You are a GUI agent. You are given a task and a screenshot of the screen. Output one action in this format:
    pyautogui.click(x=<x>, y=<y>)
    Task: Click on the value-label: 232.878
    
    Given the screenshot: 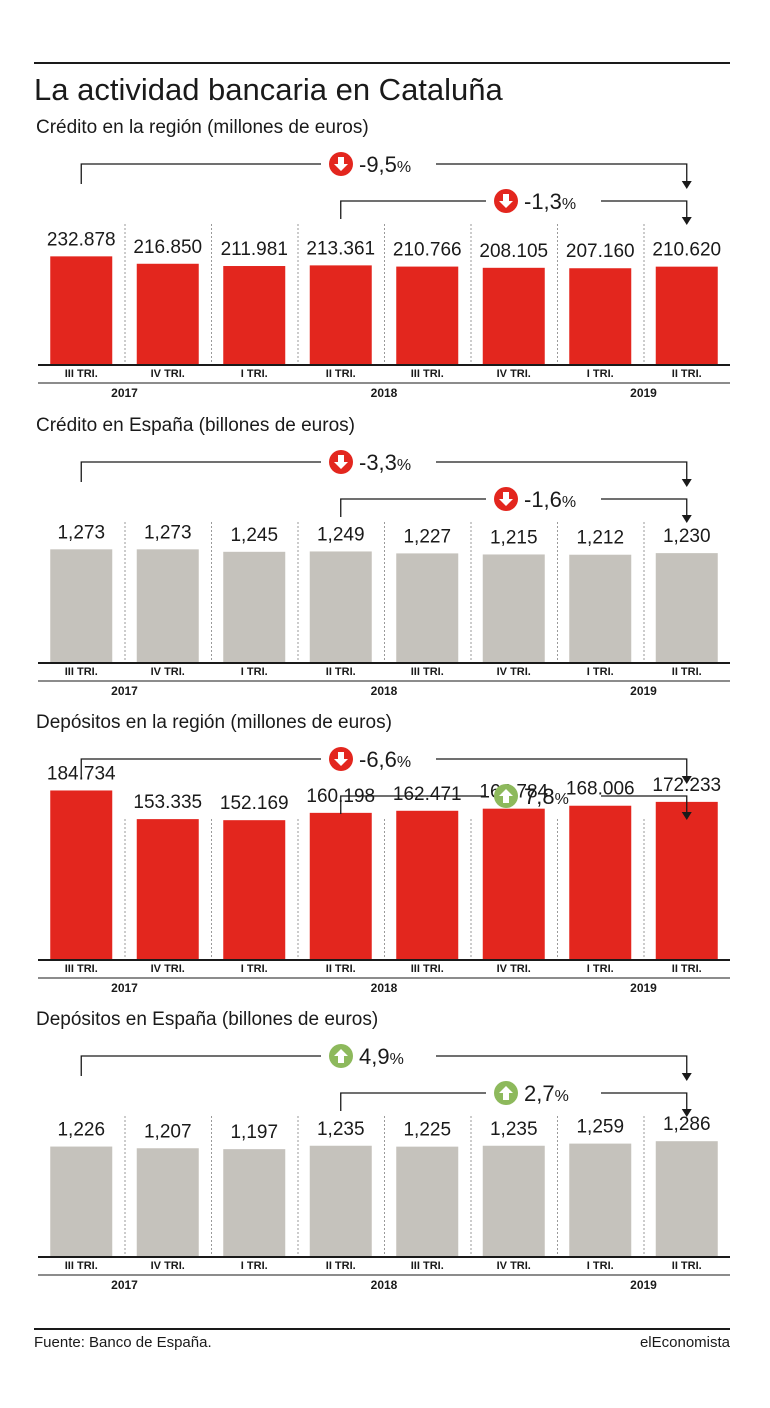 What is the action you would take?
    pyautogui.click(x=81, y=239)
    